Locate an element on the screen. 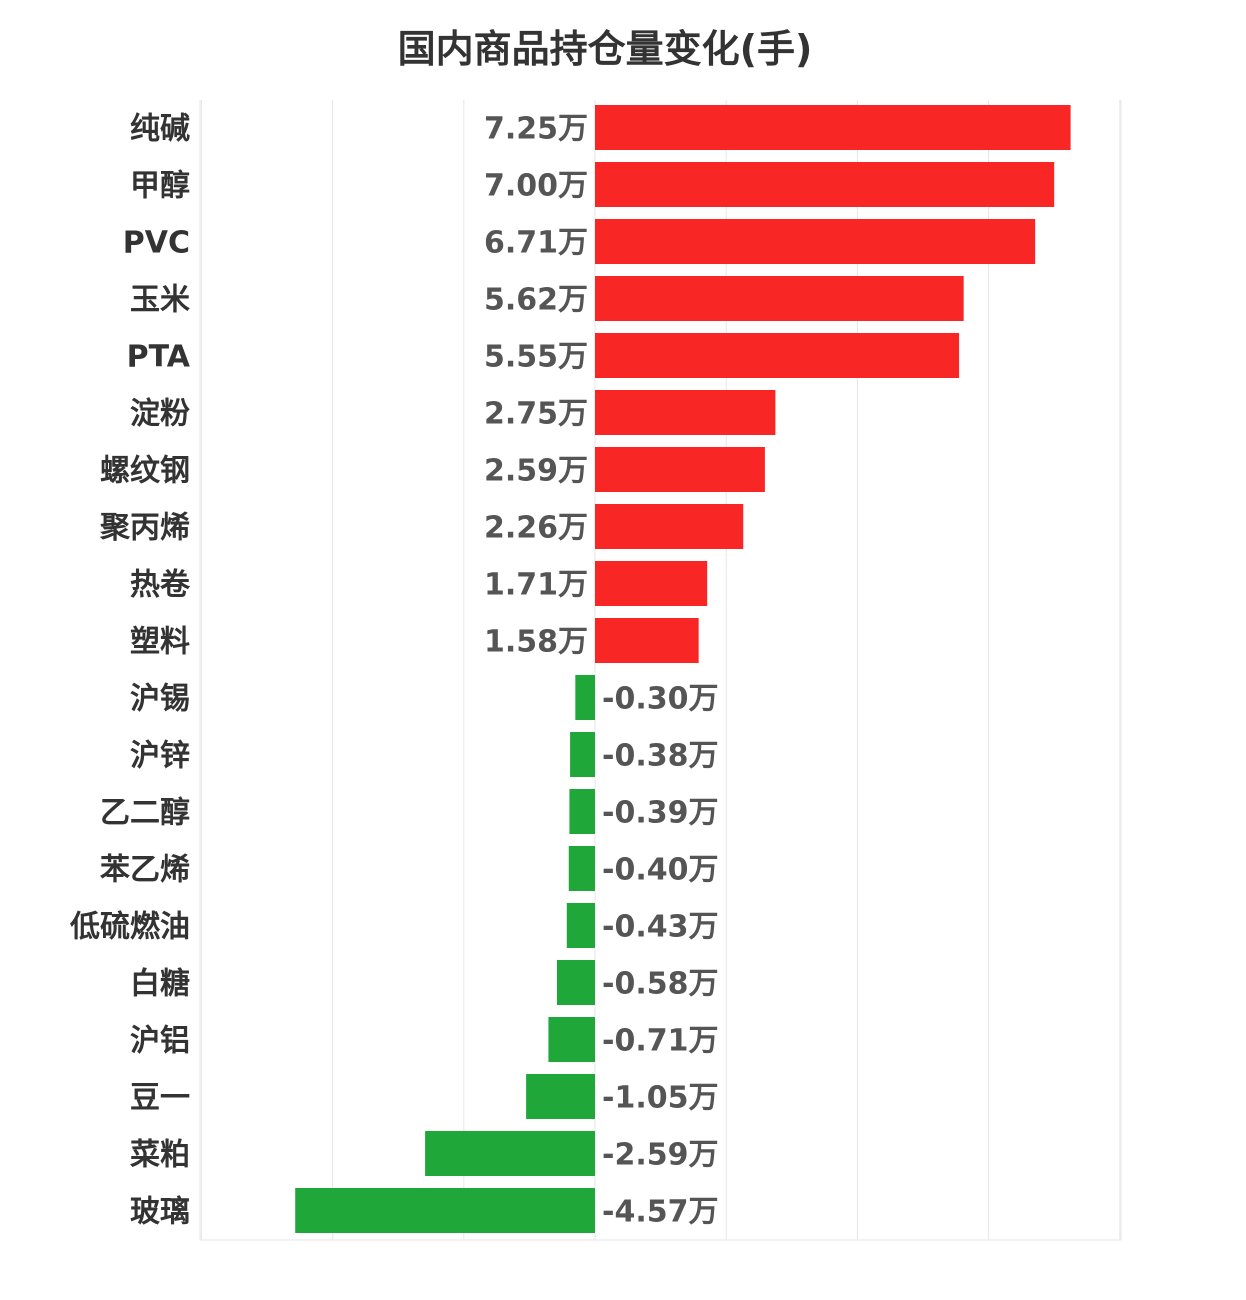 This screenshot has width=1246, height=1300. category-label: 螺纹钢 is located at coordinates (145, 471).